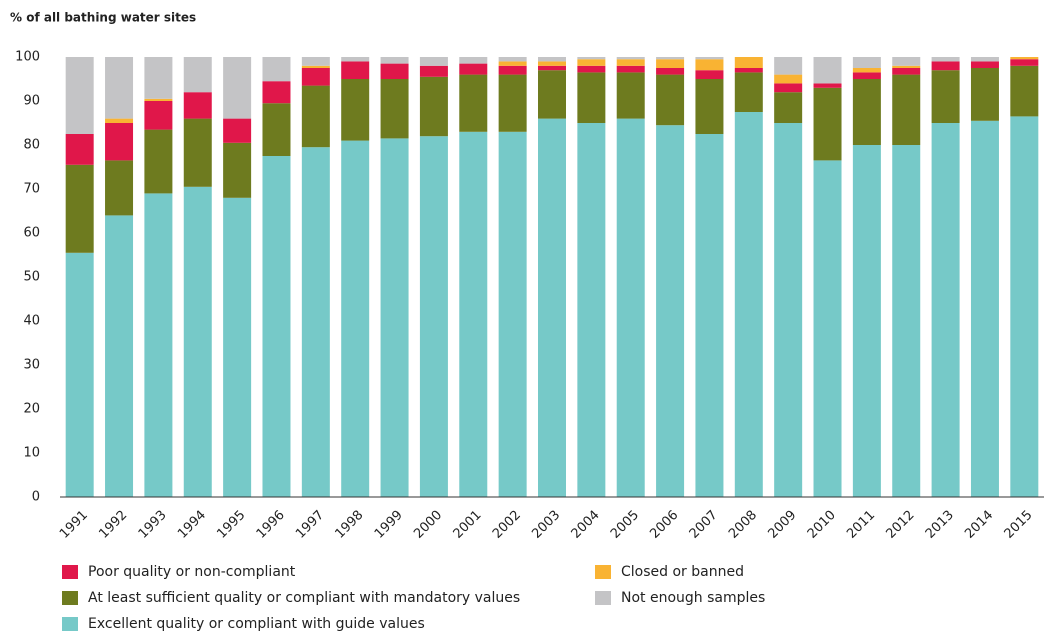 Image resolution: width=1044 pixels, height=632 pixels. What do you see at coordinates (231, 525) in the screenshot?
I see `x-tick-label: 1995` at bounding box center [231, 525].